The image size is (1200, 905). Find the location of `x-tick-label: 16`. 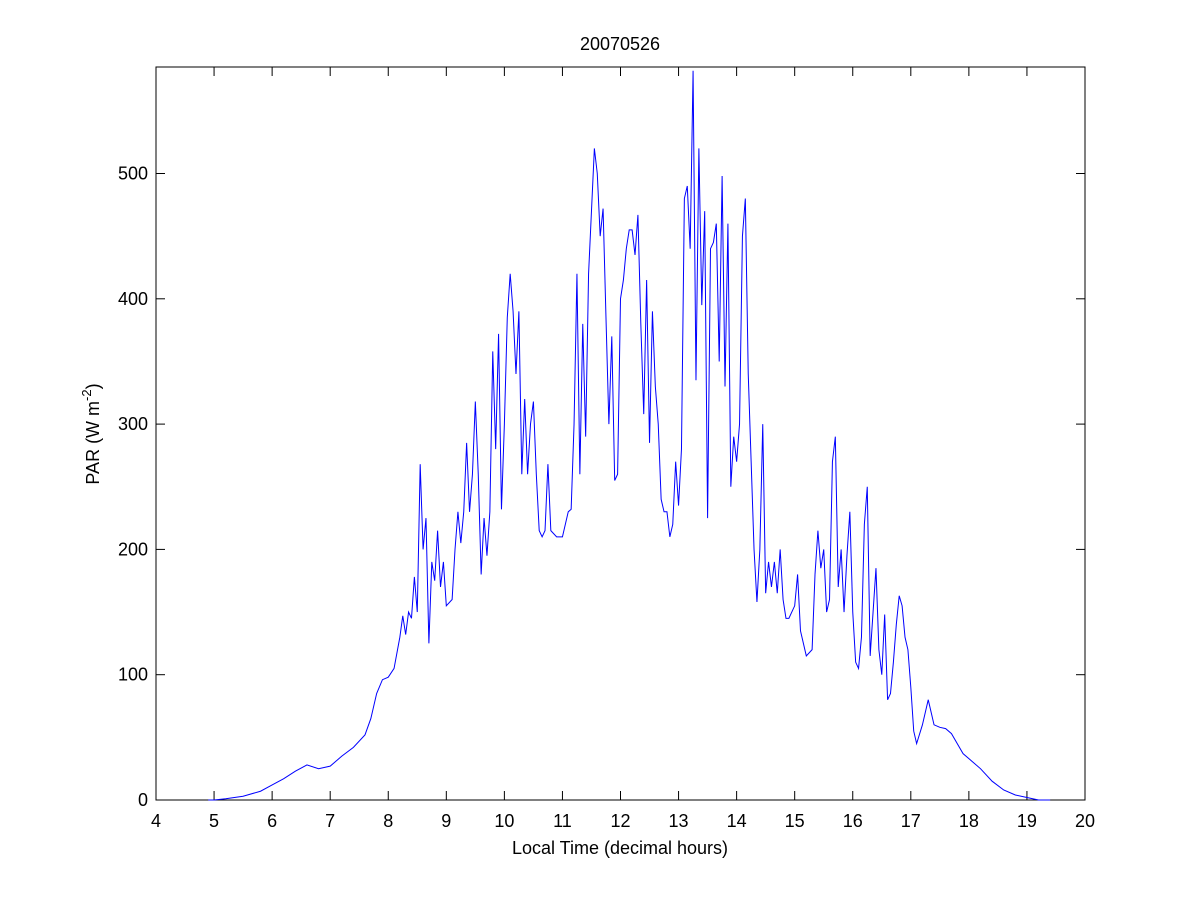

x-tick-label: 16 is located at coordinates (853, 821).